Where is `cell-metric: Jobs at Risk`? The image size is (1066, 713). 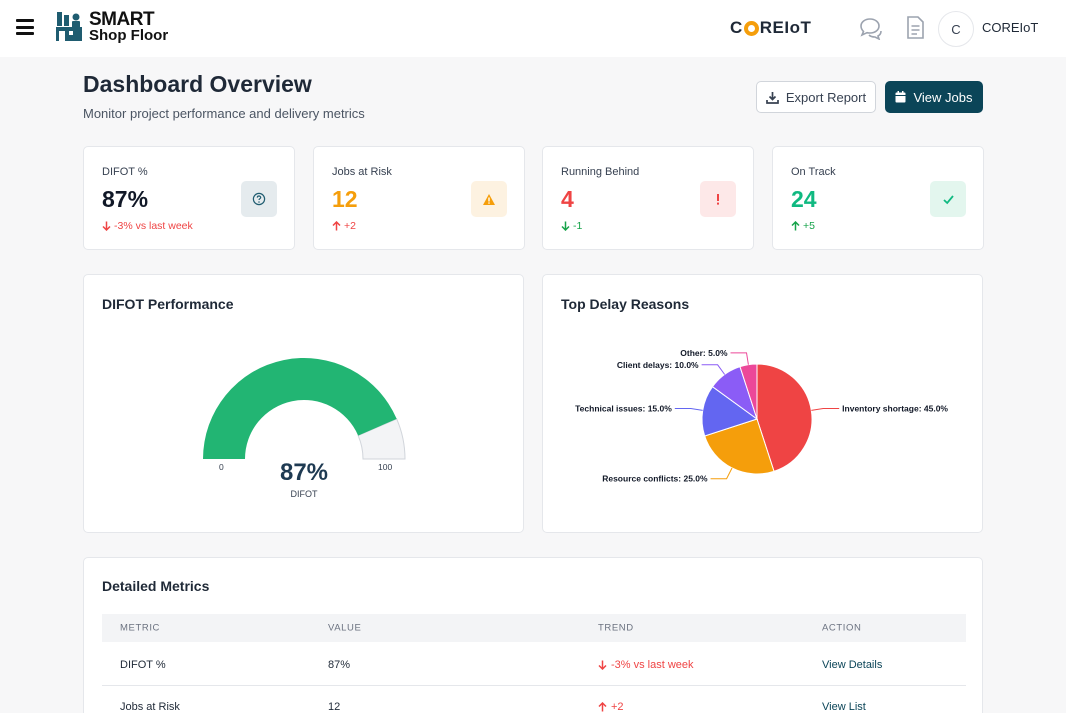 cell-metric: Jobs at Risk is located at coordinates (150, 706).